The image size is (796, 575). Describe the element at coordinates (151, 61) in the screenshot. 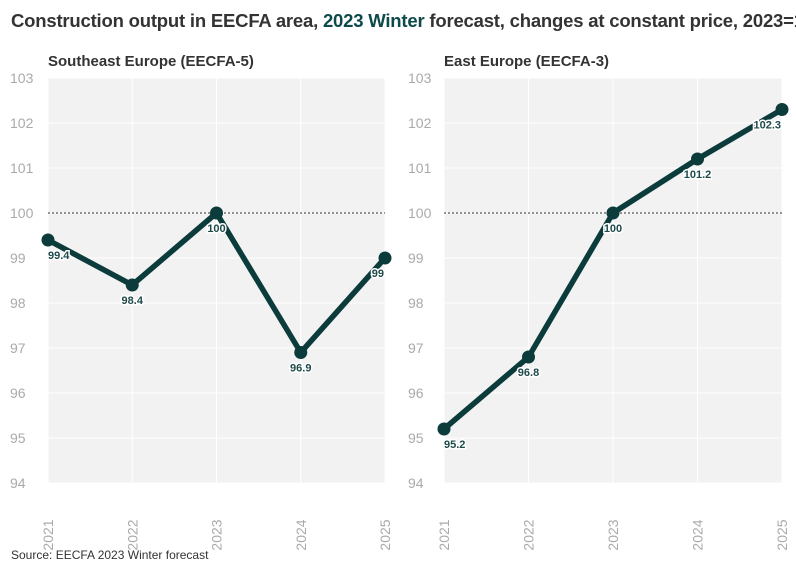

I see `panel-title: Southeast Europe (EECFA-5)` at that location.